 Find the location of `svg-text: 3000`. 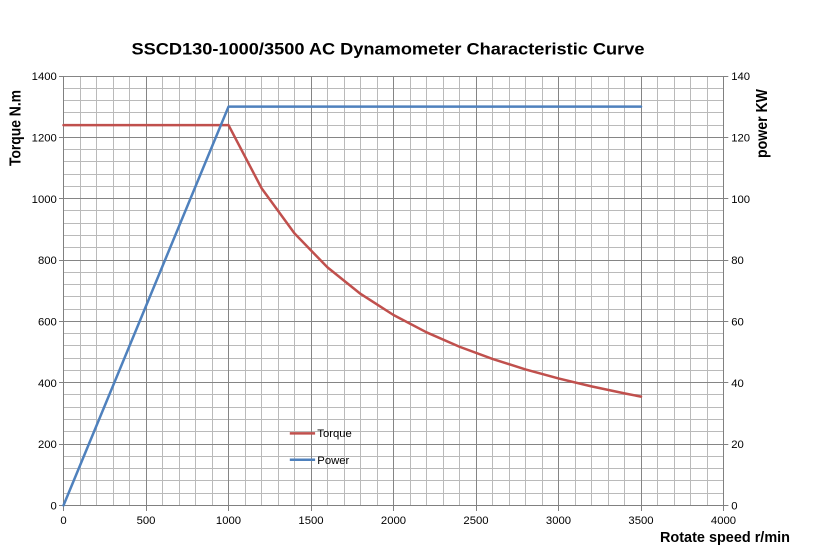

svg-text: 3000 is located at coordinates (558, 521).